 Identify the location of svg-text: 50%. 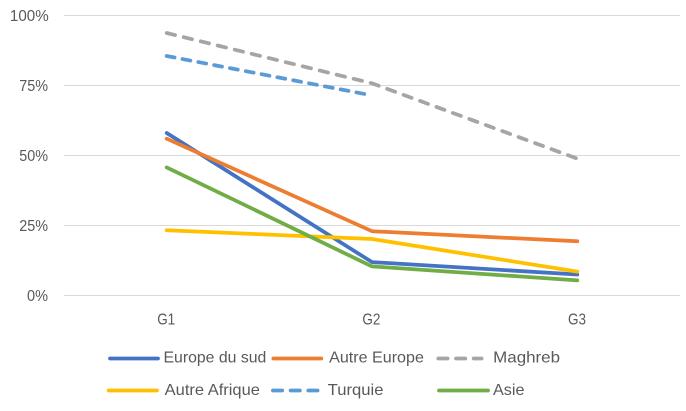
(33, 156).